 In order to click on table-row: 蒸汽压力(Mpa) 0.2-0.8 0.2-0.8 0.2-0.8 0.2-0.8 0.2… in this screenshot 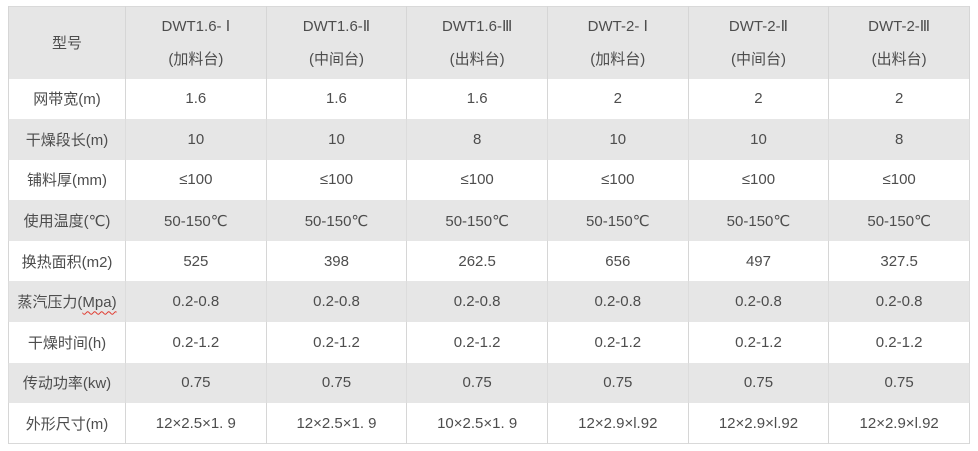, I will do `click(489, 302)`.